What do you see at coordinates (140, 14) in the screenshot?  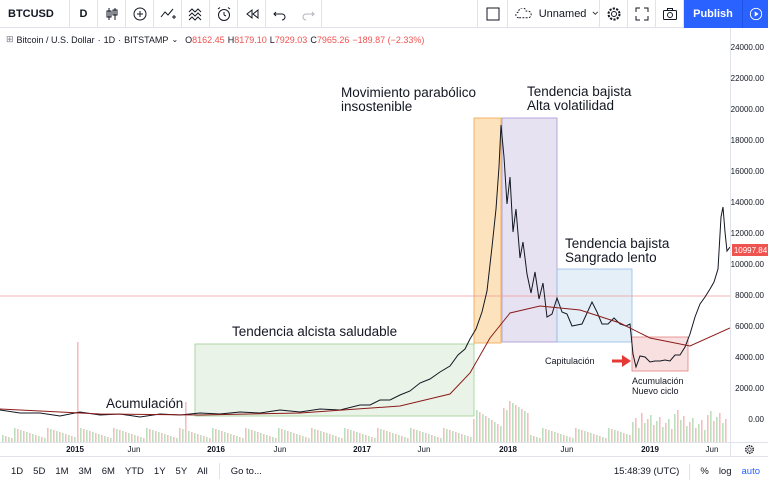 I see `compare-add-icon` at bounding box center [140, 14].